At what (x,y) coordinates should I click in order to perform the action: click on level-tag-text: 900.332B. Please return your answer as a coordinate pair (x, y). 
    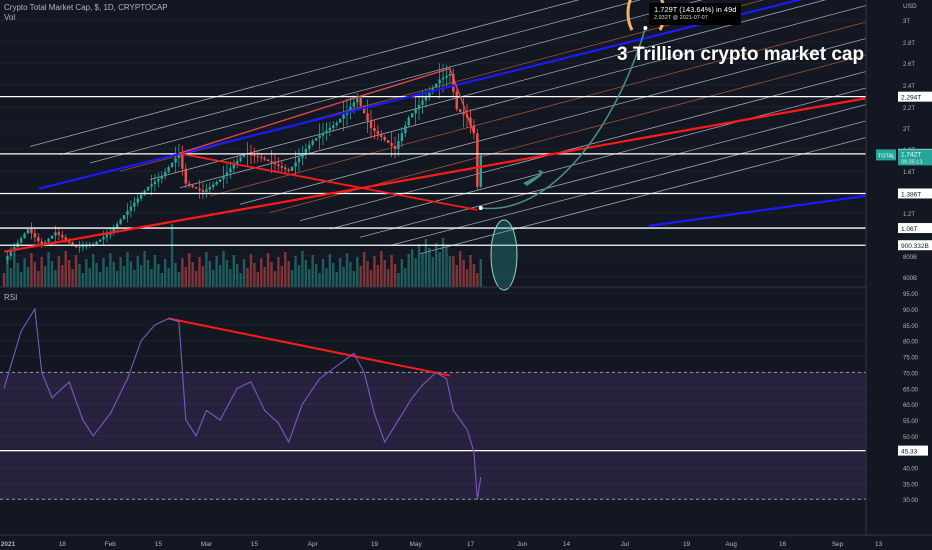
    Looking at the image, I should click on (915, 246).